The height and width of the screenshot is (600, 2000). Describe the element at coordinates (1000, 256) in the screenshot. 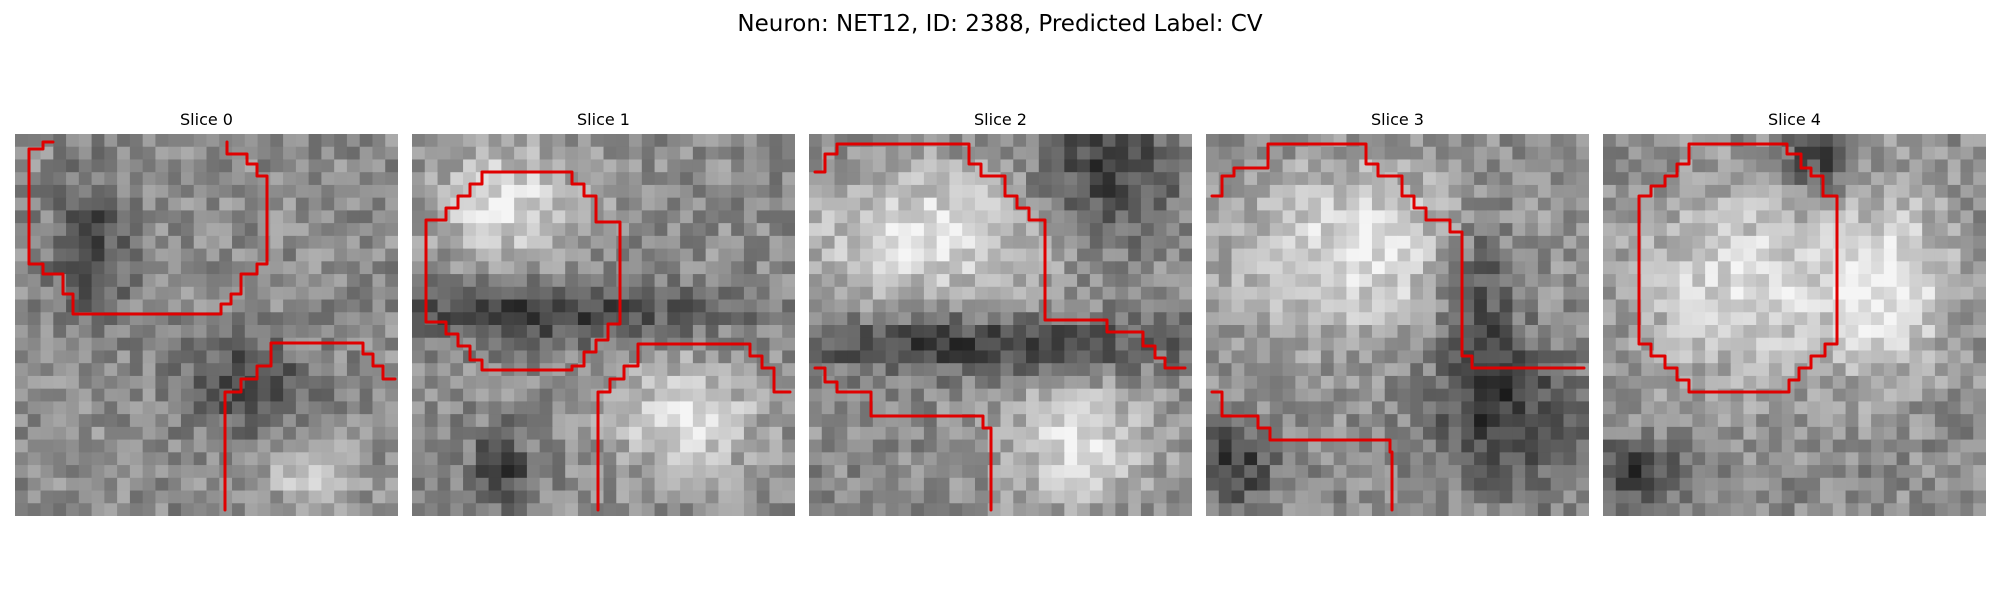

I see `slice-2-contour-upper` at that location.